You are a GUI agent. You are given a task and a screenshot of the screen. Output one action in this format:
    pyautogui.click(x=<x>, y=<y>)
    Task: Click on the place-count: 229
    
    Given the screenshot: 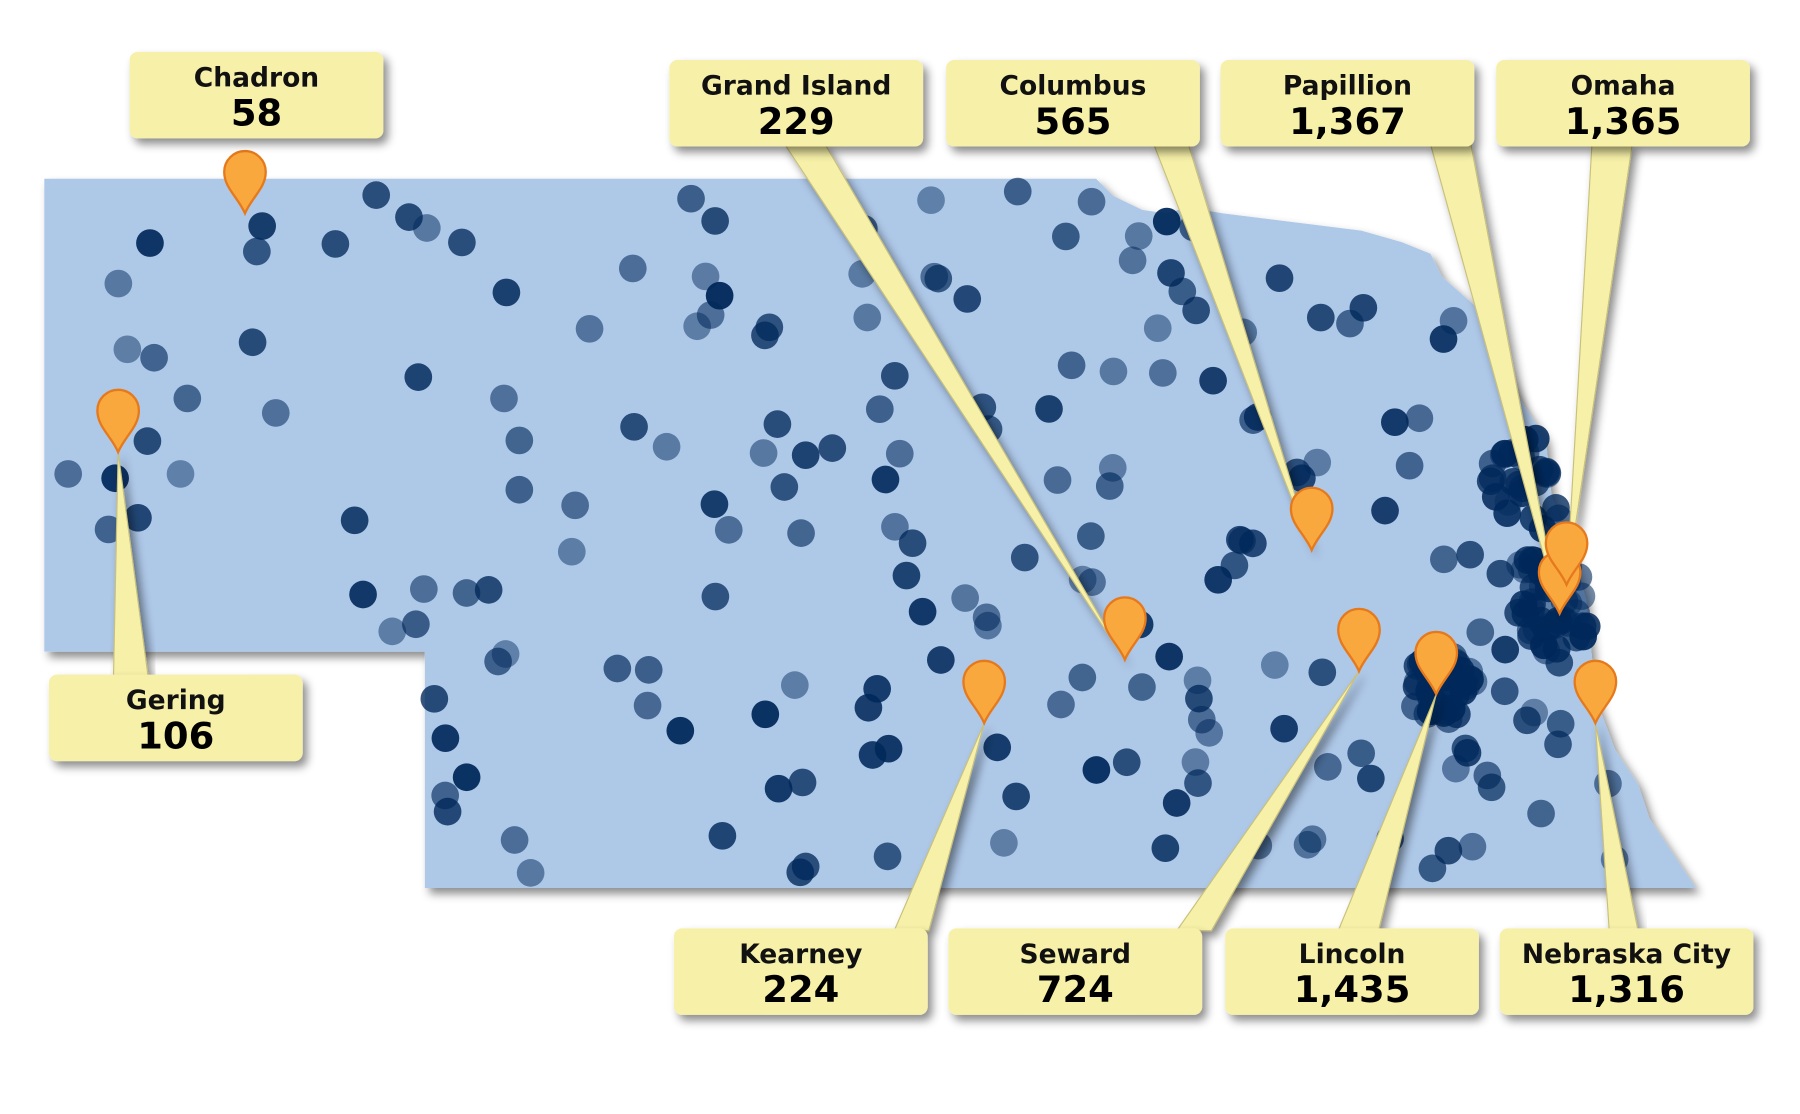 What is the action you would take?
    pyautogui.click(x=796, y=121)
    